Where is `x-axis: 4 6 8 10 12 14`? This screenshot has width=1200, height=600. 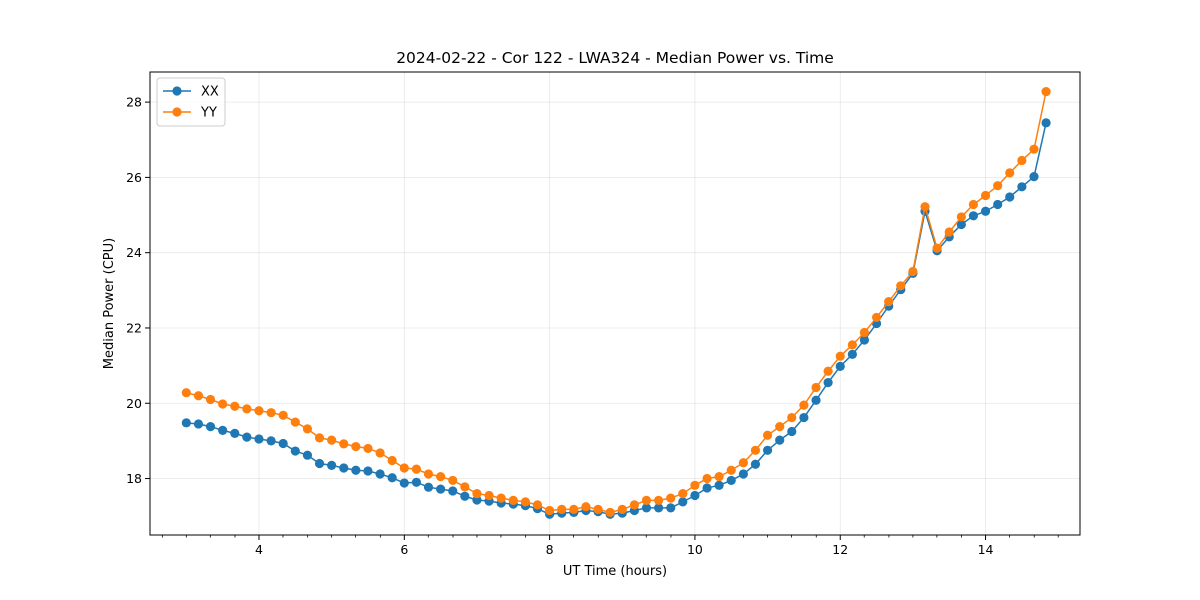
x-axis: 4 6 8 10 12 14 is located at coordinates (610, 546).